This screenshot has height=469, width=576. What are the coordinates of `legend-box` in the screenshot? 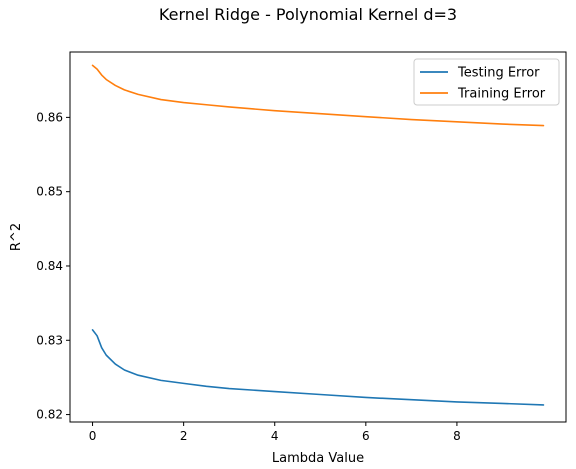 It's located at (486, 82).